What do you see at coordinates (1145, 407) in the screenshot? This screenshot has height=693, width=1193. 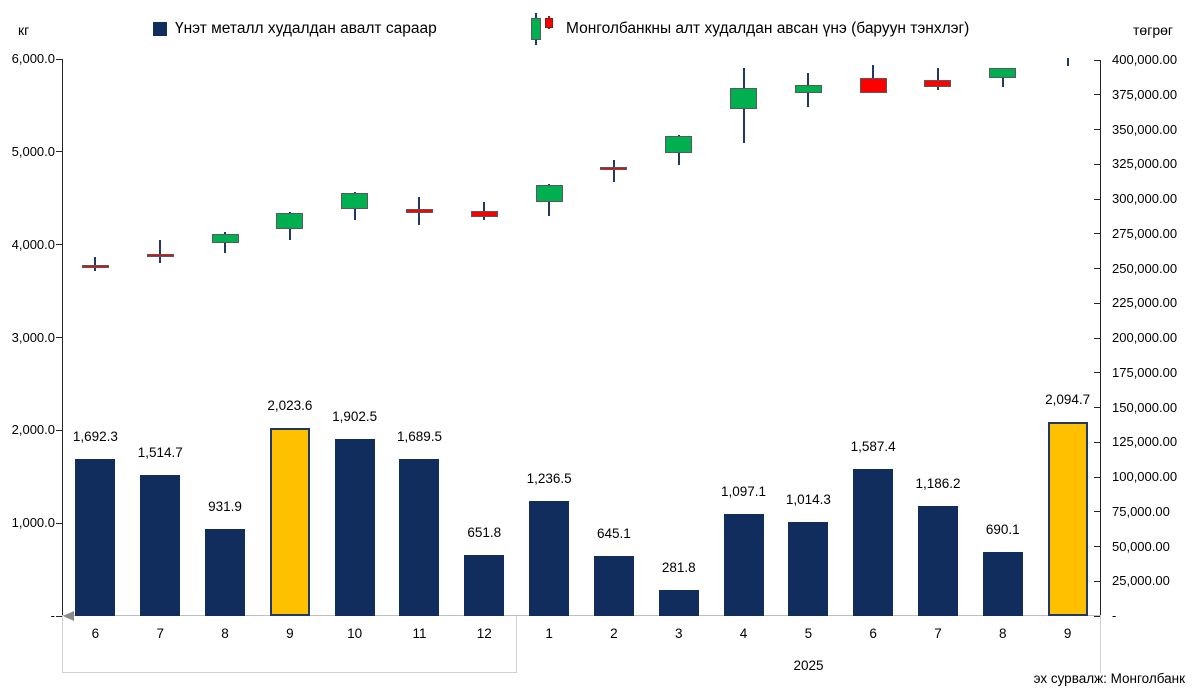 I see `right-axis-tick-label: 150,000.00` at bounding box center [1145, 407].